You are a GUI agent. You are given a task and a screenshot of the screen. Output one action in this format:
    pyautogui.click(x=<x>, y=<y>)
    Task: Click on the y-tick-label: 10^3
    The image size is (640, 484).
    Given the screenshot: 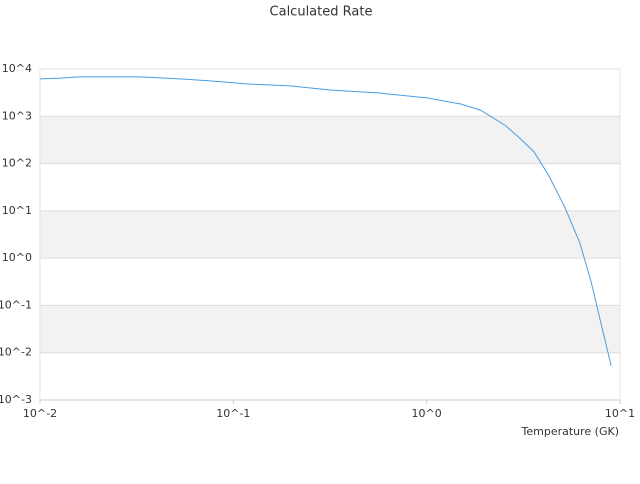 What is the action you would take?
    pyautogui.click(x=17, y=115)
    